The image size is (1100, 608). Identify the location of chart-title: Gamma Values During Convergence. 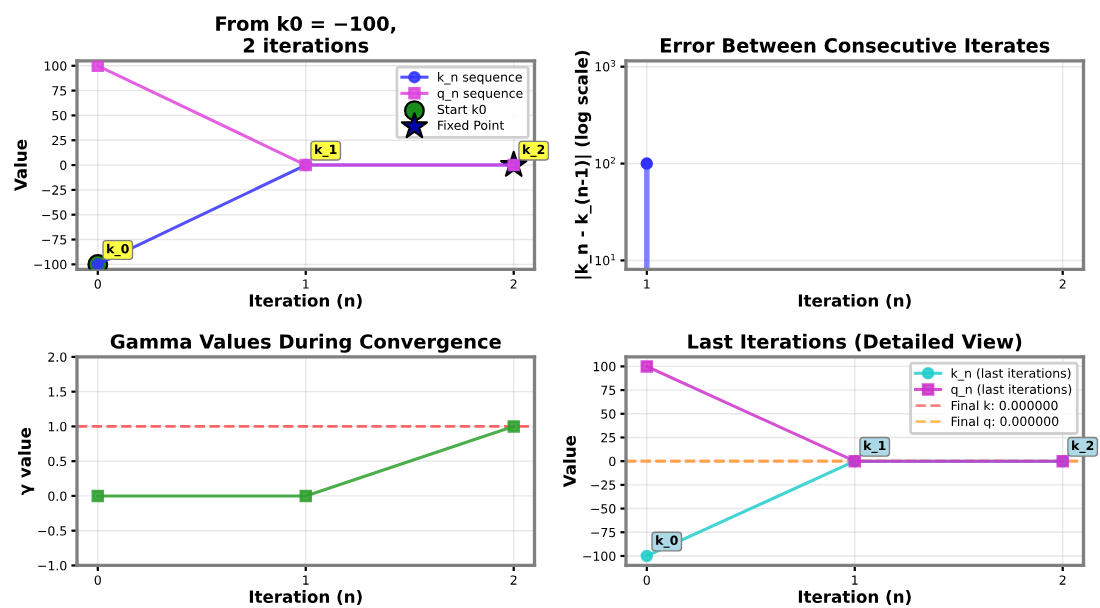
(305, 343).